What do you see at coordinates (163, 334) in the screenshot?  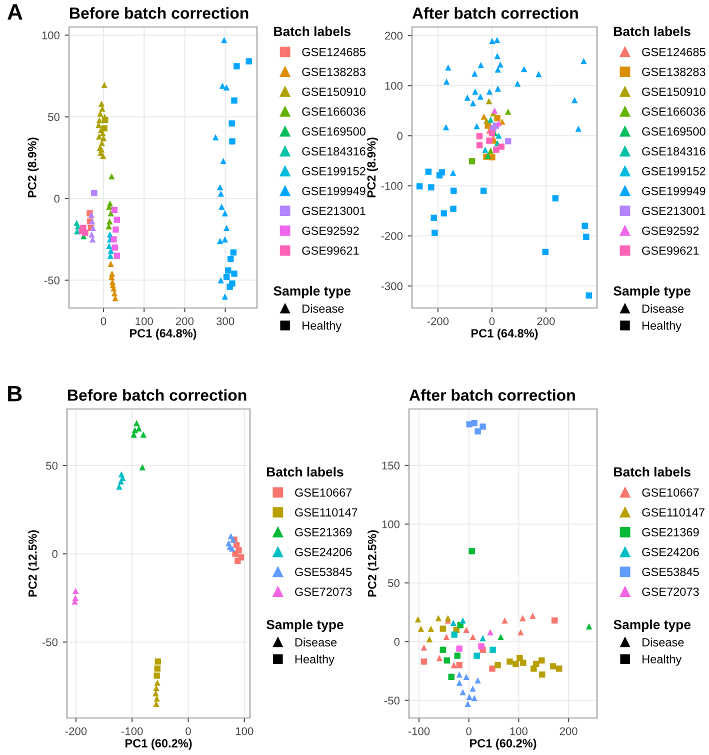 I see `x-axis-title: PC1 (64.8%)` at bounding box center [163, 334].